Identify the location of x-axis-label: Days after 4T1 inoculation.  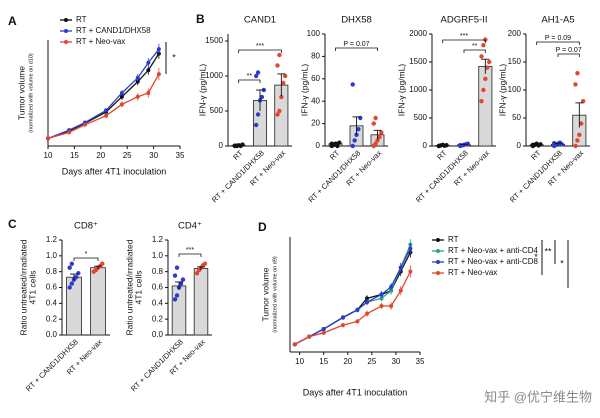
(114, 171).